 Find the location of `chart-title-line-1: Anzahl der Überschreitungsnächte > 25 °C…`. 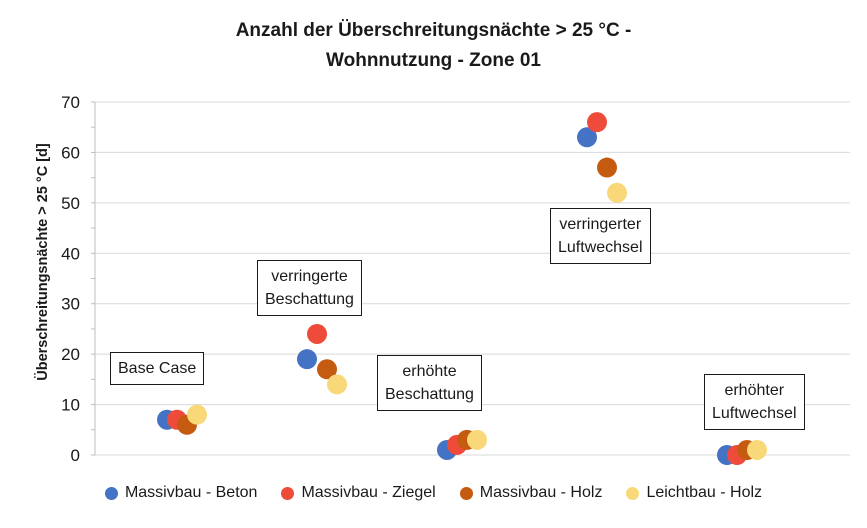

chart-title-line-1: Anzahl der Überschreitungsnächte > 25 °C… is located at coordinates (433, 30).